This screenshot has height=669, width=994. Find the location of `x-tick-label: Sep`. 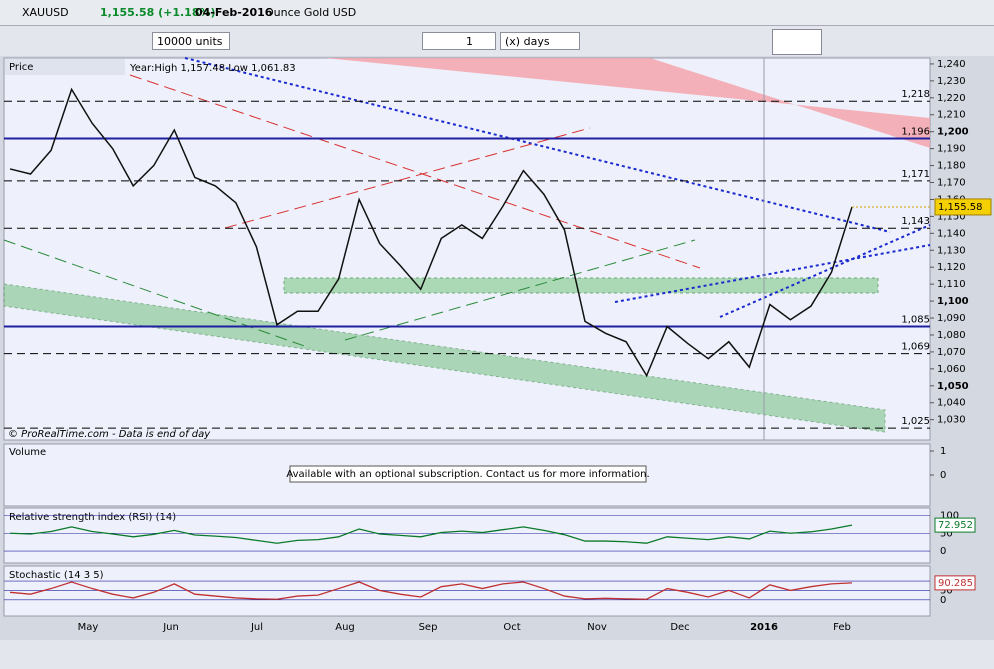

x-tick-label: Sep is located at coordinates (428, 627).